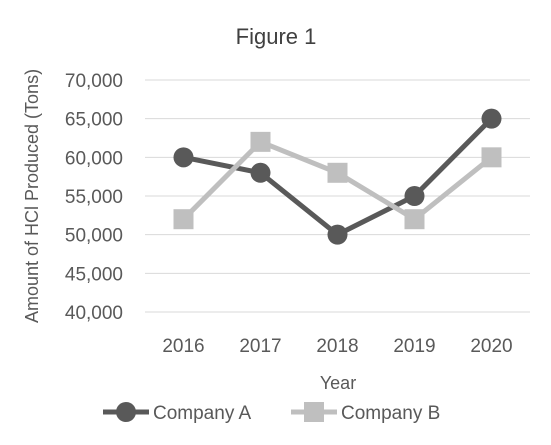 This screenshot has height=445, width=551. I want to click on y-tick-label: 70,000, so click(94, 81).